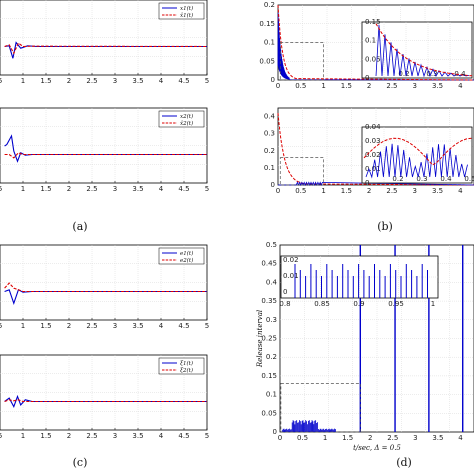 Image resolution: width=474 pixels, height=474 pixels. I want to click on inset-x-tick-label: 0.8, so click(284, 304).